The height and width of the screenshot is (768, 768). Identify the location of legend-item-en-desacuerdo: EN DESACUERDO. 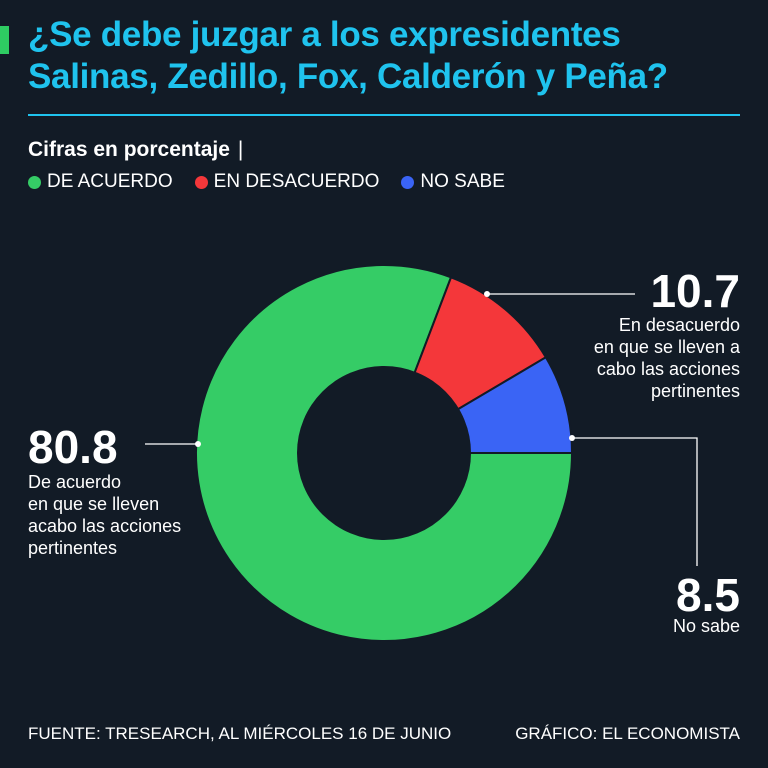
(287, 182).